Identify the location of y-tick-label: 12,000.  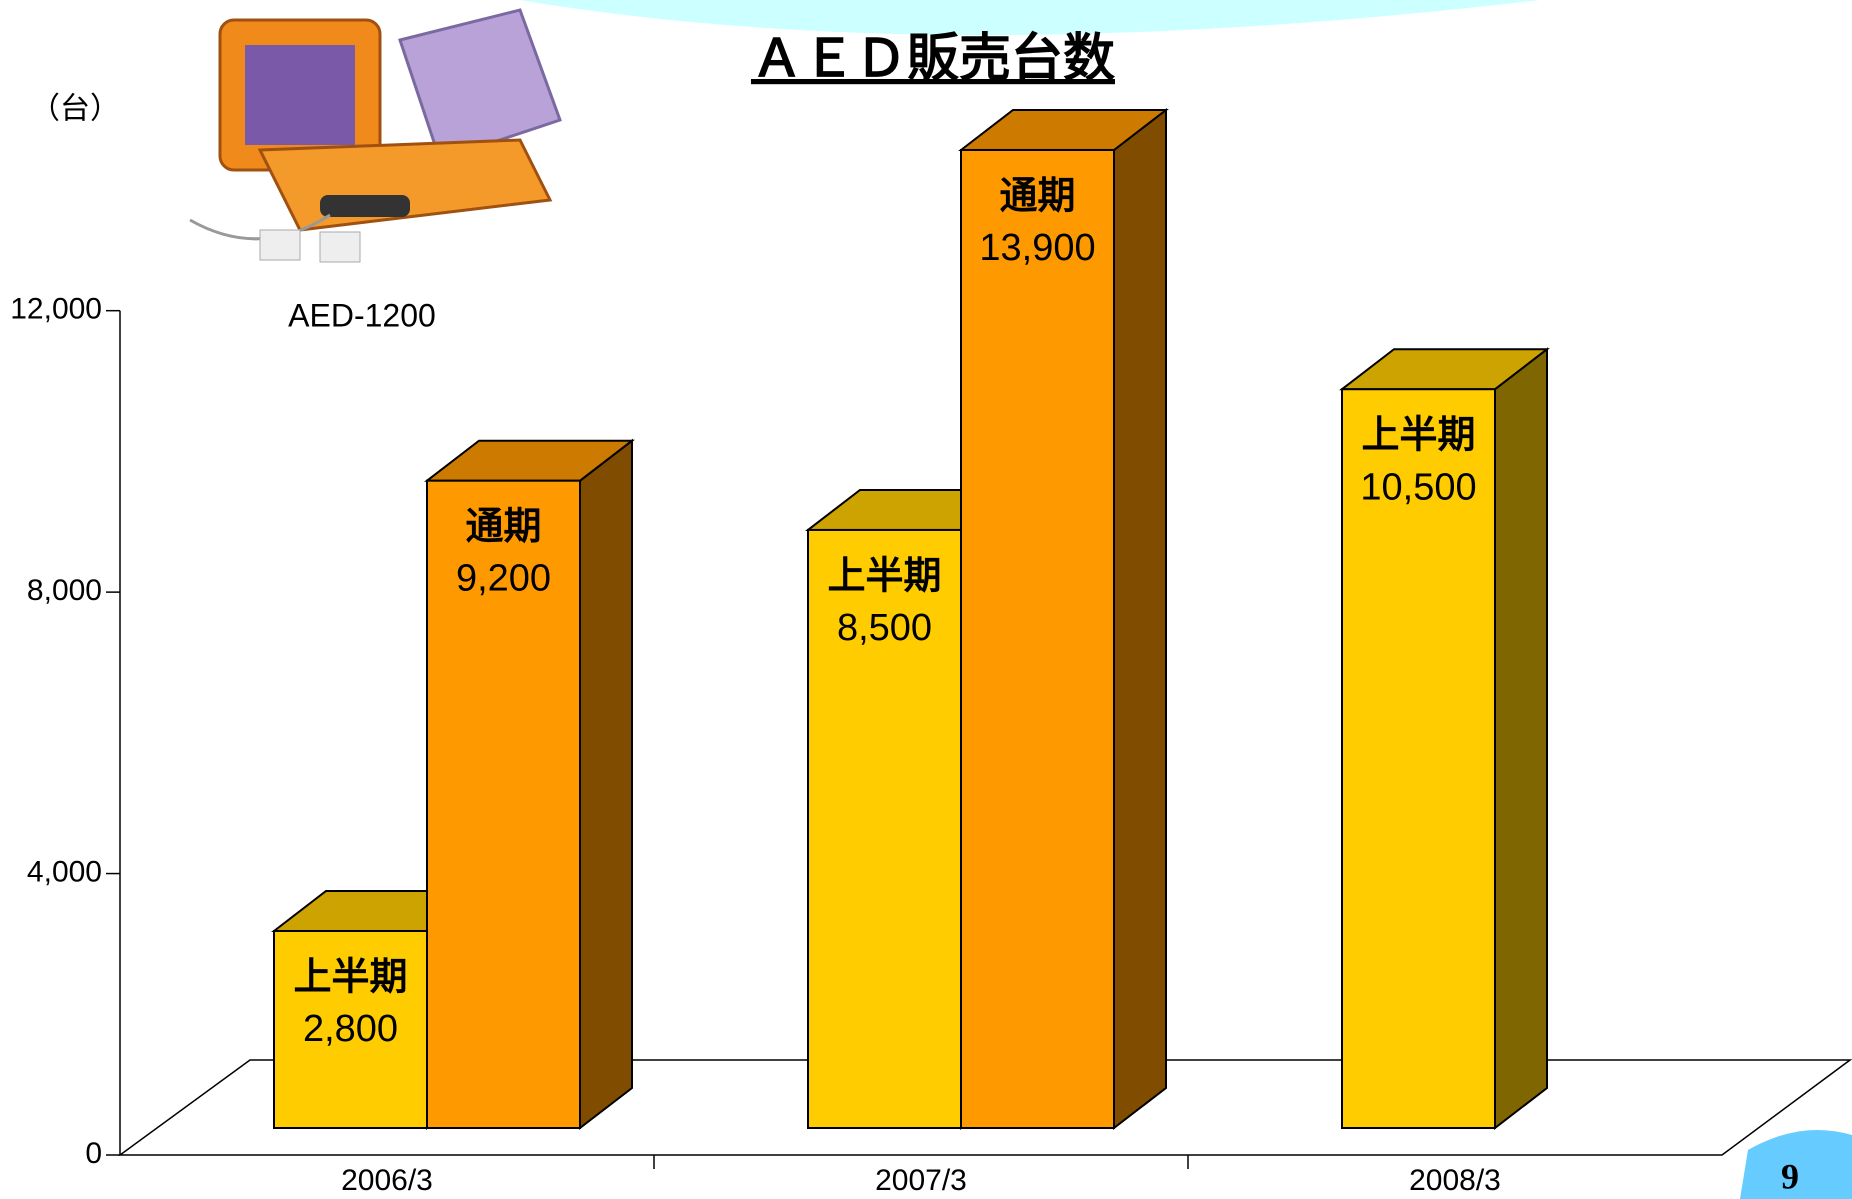
(56, 309).